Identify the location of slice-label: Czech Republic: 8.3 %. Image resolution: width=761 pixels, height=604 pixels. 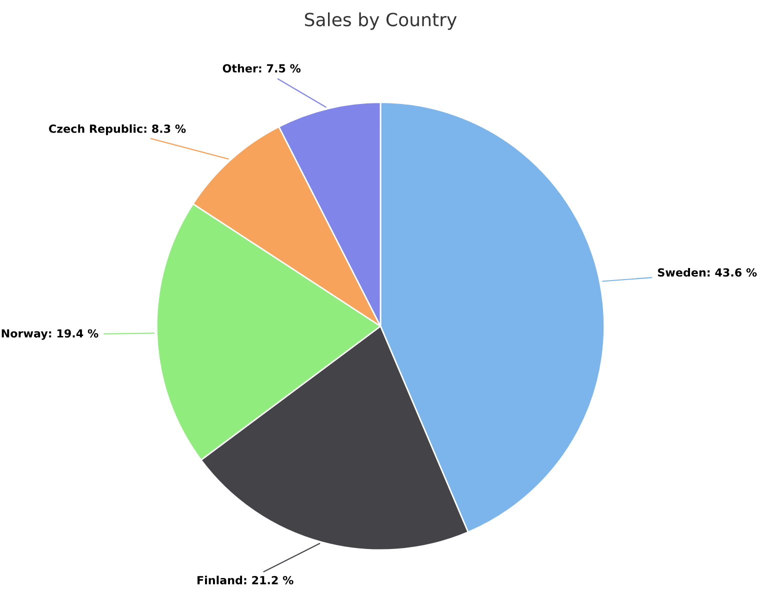
(117, 130).